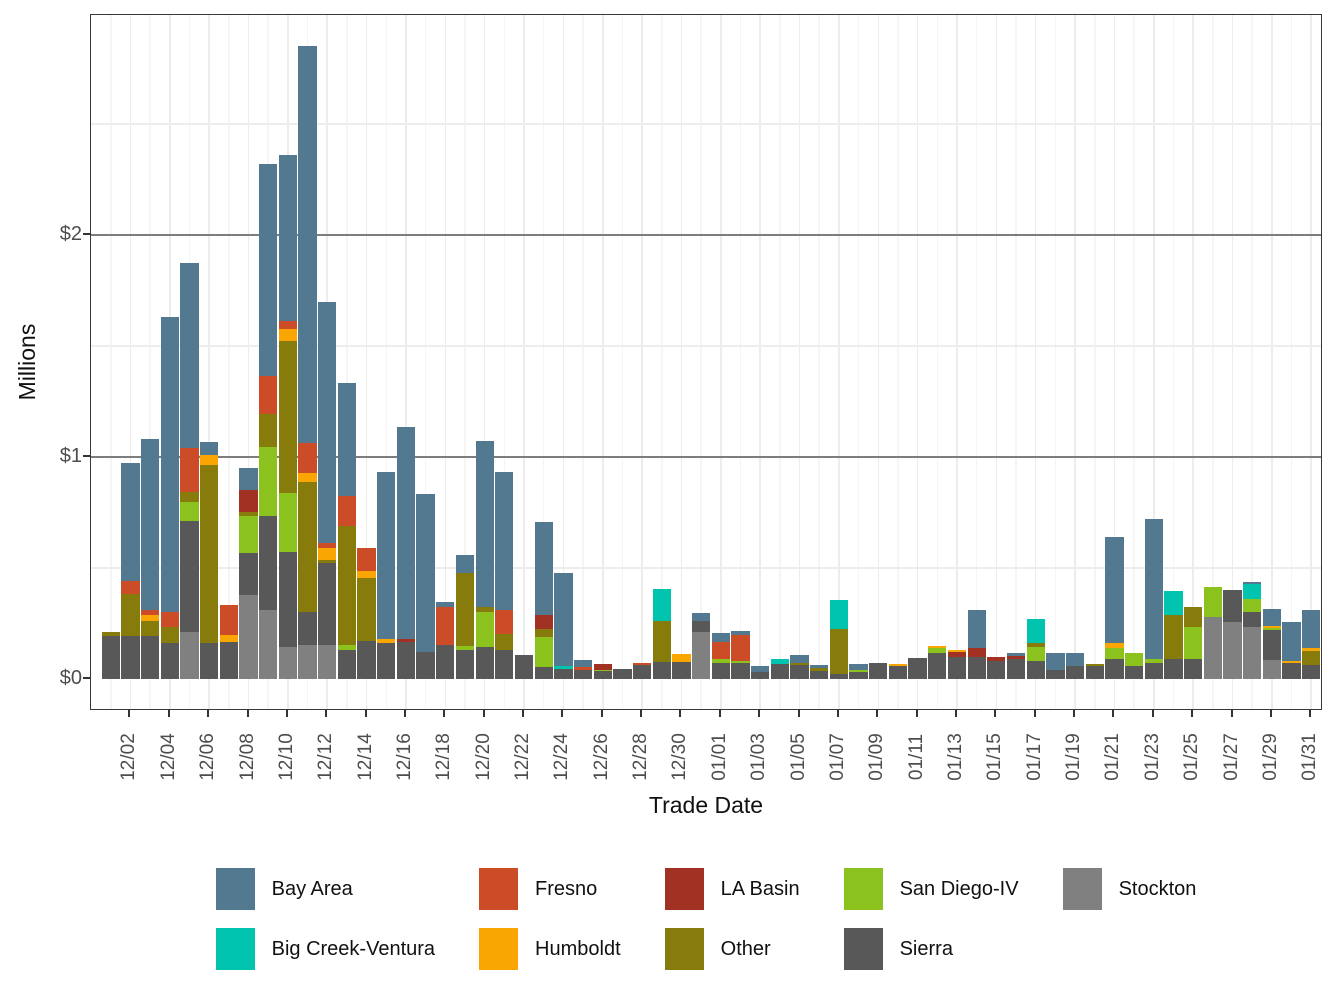 The height and width of the screenshot is (1008, 1344). Describe the element at coordinates (995, 757) in the screenshot. I see `x-tick-label: 01/15` at that location.